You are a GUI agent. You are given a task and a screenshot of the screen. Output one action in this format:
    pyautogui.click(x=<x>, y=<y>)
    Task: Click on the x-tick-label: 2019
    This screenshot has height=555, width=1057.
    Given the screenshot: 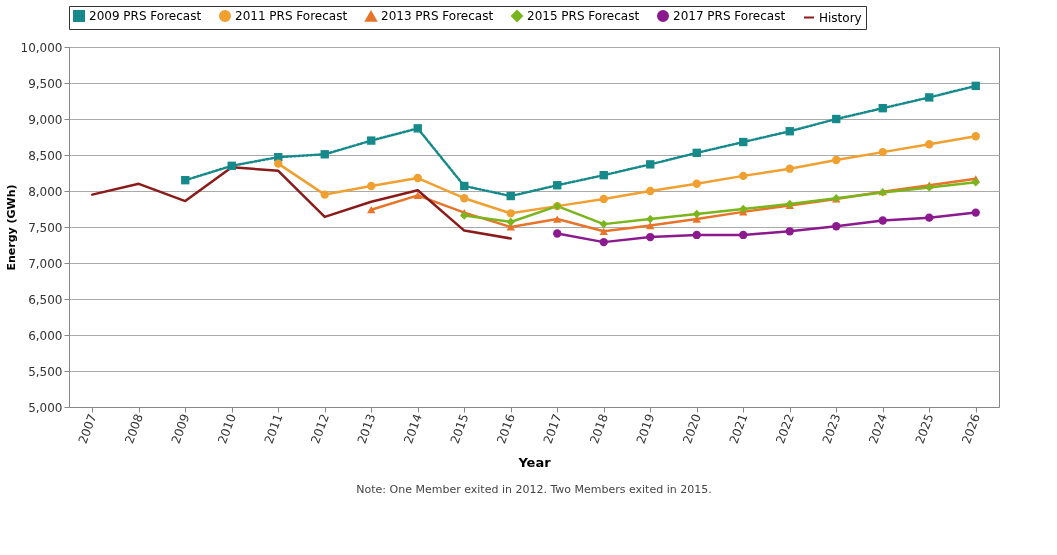 What is the action you would take?
    pyautogui.click(x=645, y=429)
    